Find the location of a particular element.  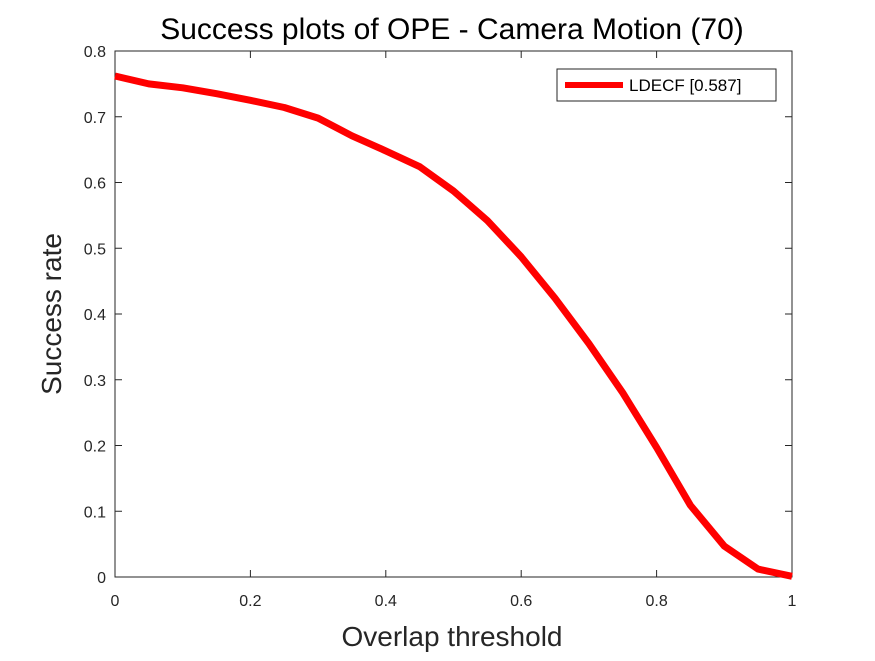

x-axis-title: Overlap threshold is located at coordinates (451, 636).